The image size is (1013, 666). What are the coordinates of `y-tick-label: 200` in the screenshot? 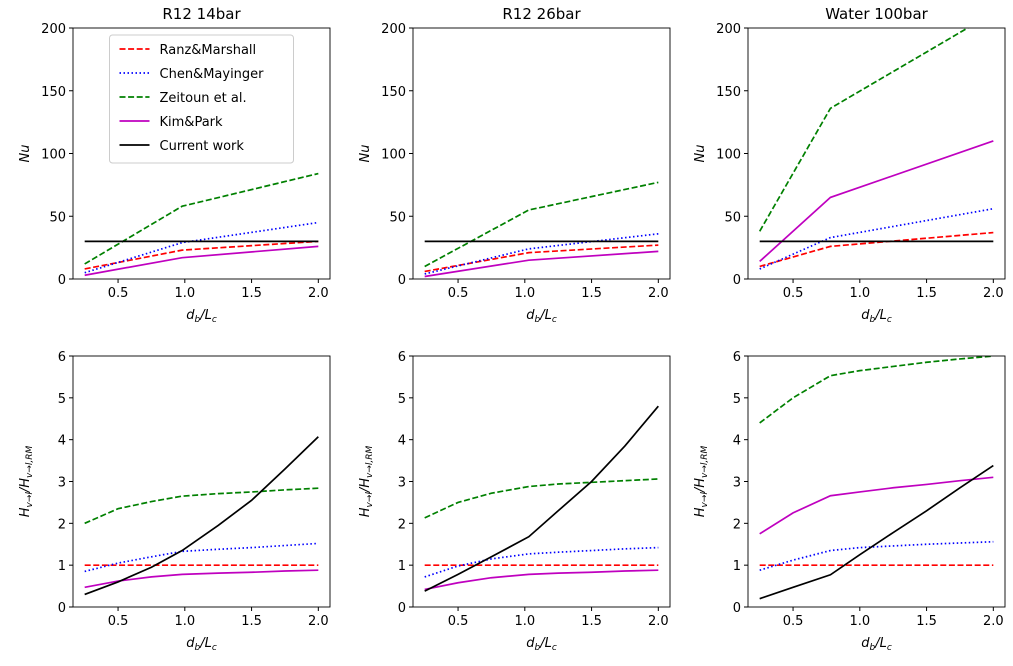 It's located at (728, 29).